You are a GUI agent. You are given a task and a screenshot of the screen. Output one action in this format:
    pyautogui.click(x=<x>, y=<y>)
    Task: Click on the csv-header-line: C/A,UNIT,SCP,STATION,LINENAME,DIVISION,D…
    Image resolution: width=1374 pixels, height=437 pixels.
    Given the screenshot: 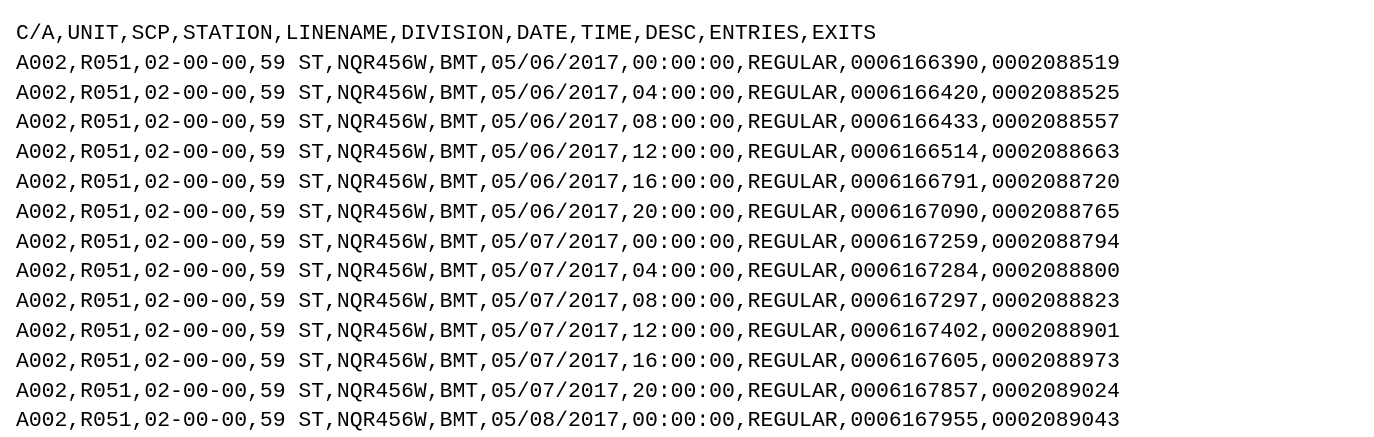 What is the action you would take?
    pyautogui.click(x=446, y=34)
    